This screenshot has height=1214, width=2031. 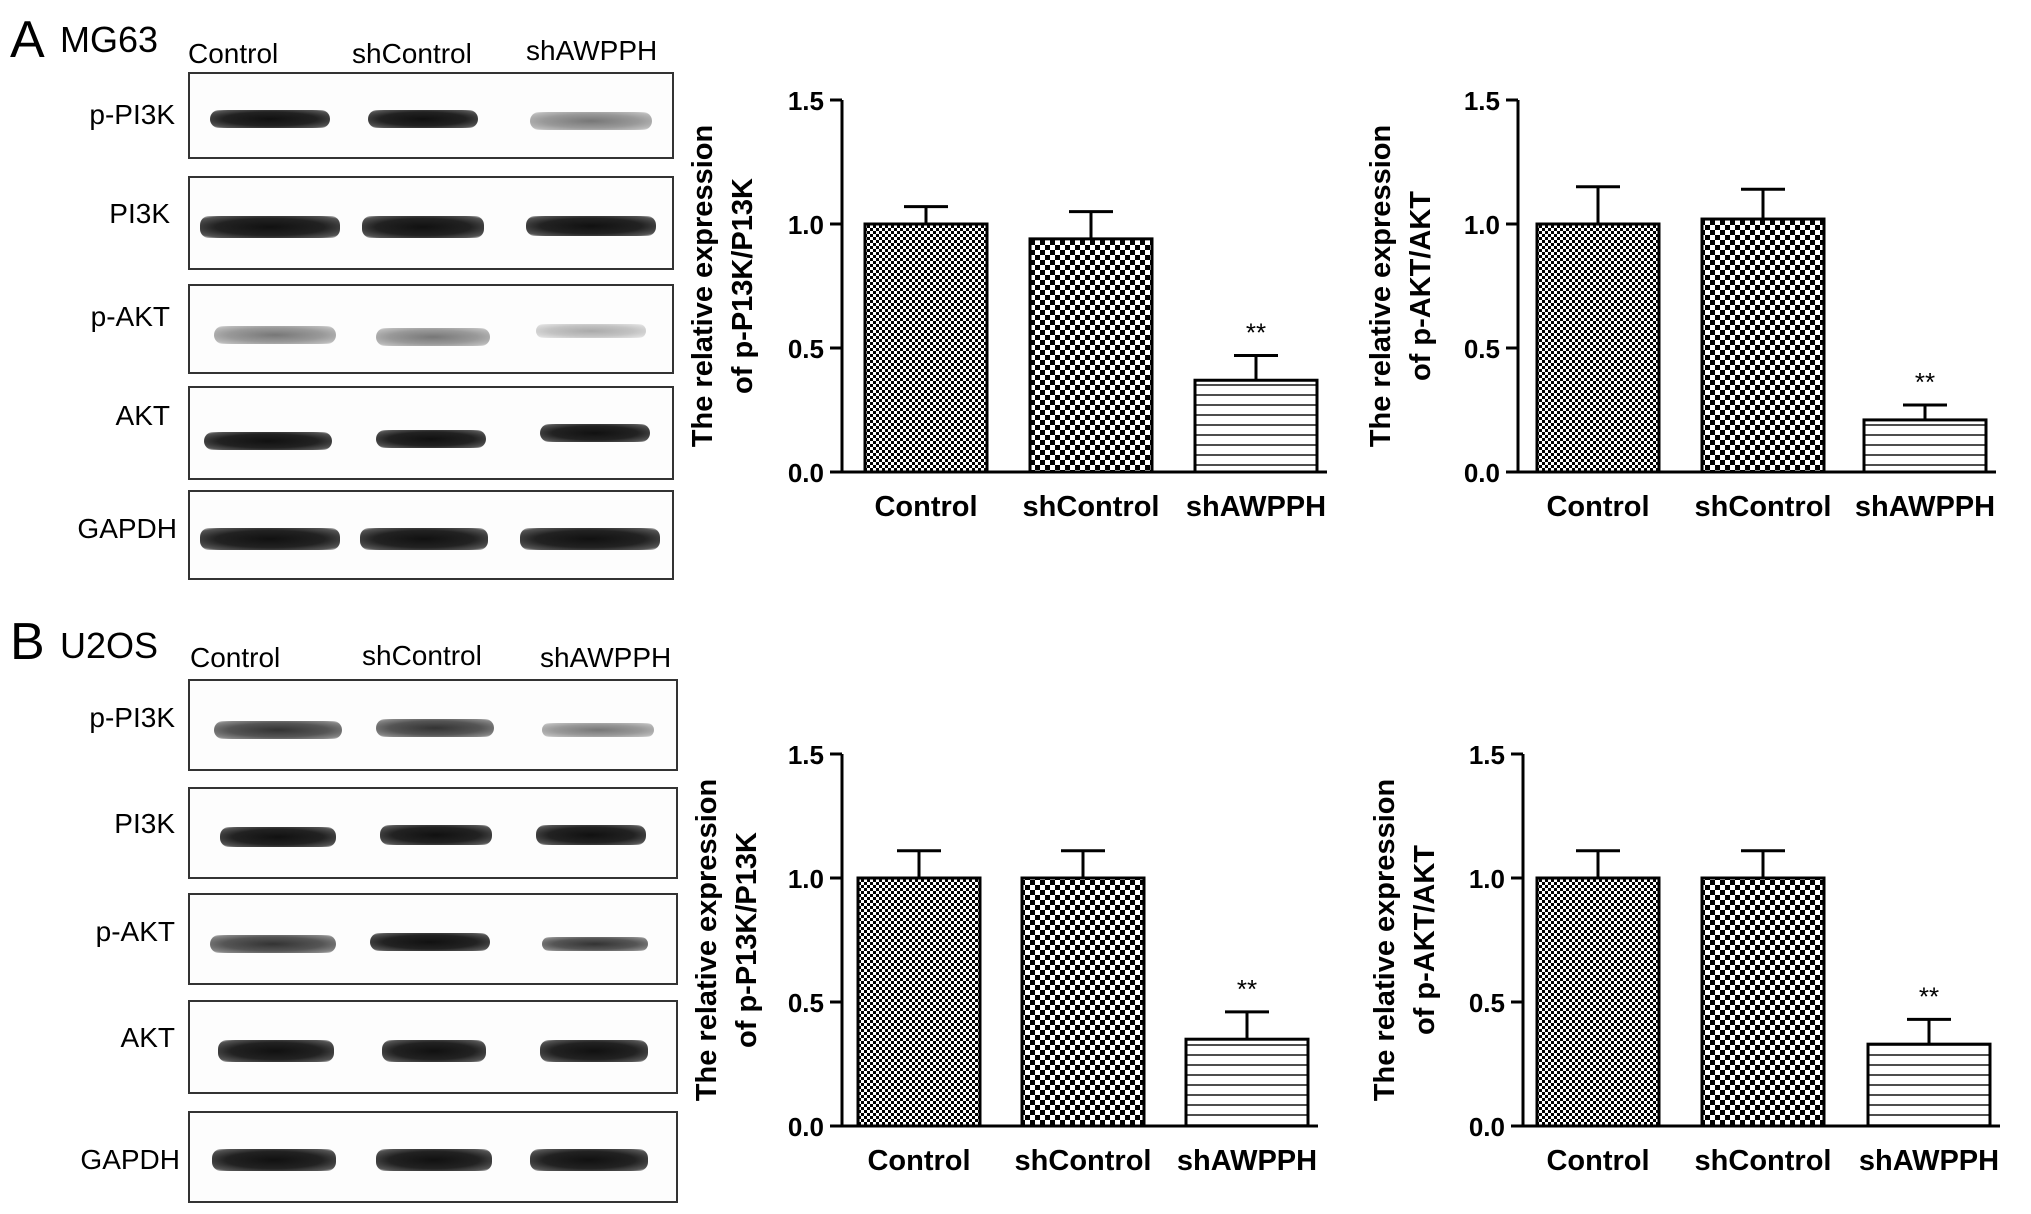 What do you see at coordinates (130, 1159) in the screenshot?
I see `panel-b-label-gapdh: GAPDH` at bounding box center [130, 1159].